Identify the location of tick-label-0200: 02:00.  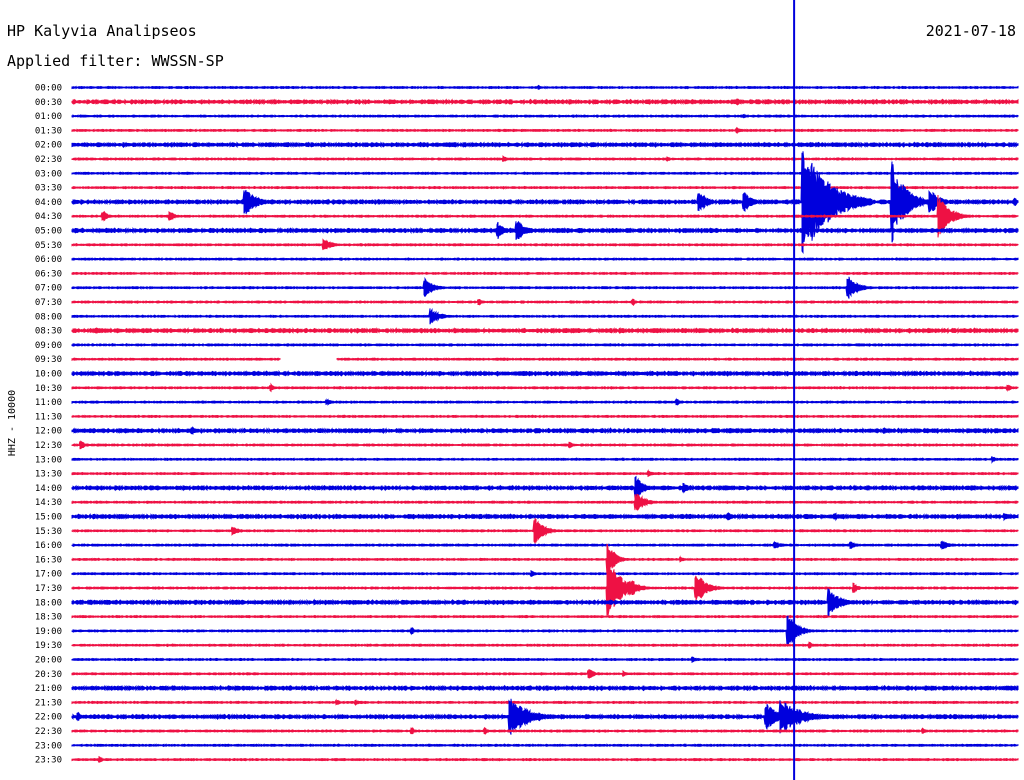
(48, 146).